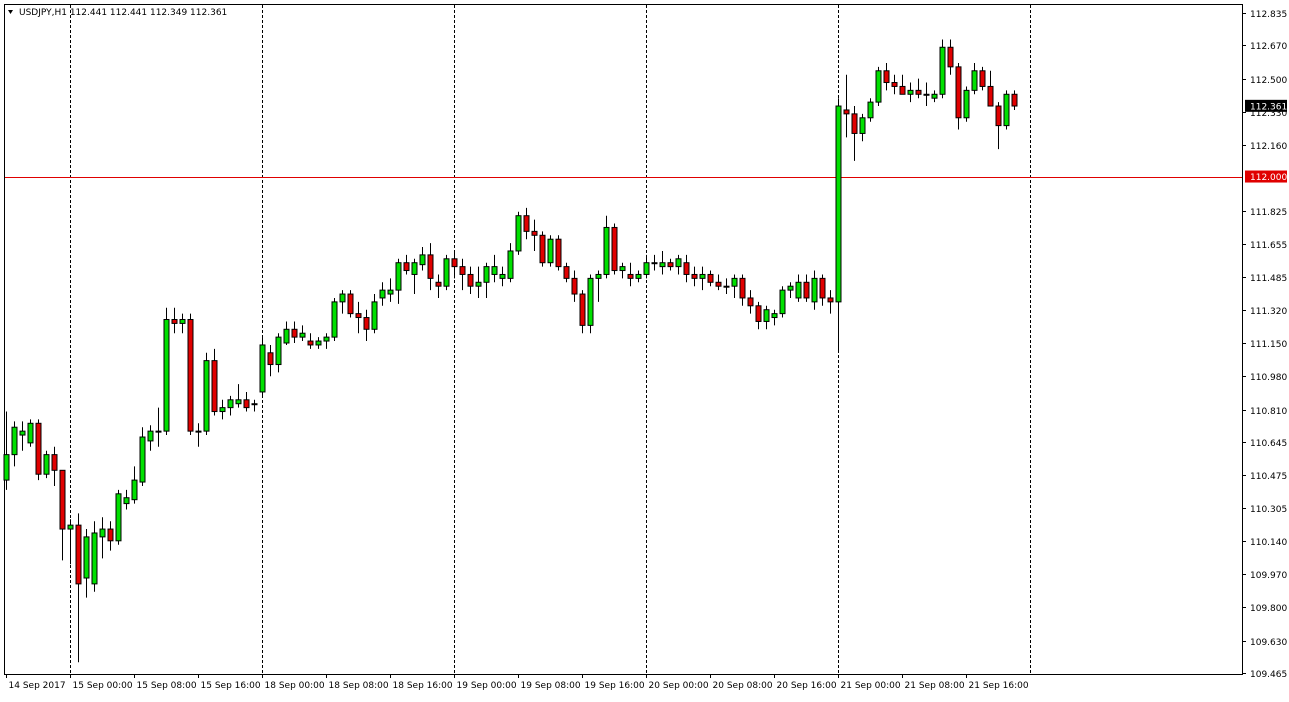 The image size is (1289, 702). What do you see at coordinates (1268, 609) in the screenshot?
I see `price-tick-label: 109.800` at bounding box center [1268, 609].